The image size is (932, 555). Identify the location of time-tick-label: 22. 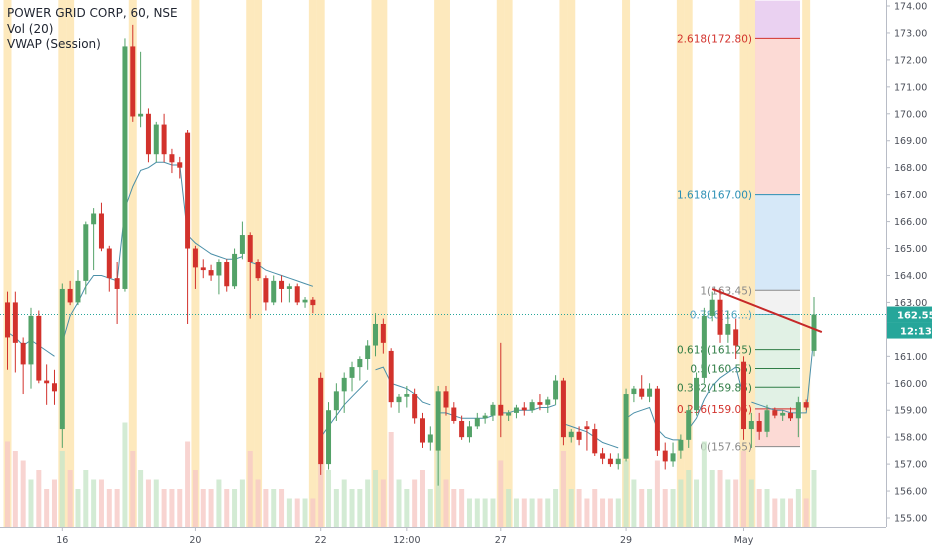
(321, 540).